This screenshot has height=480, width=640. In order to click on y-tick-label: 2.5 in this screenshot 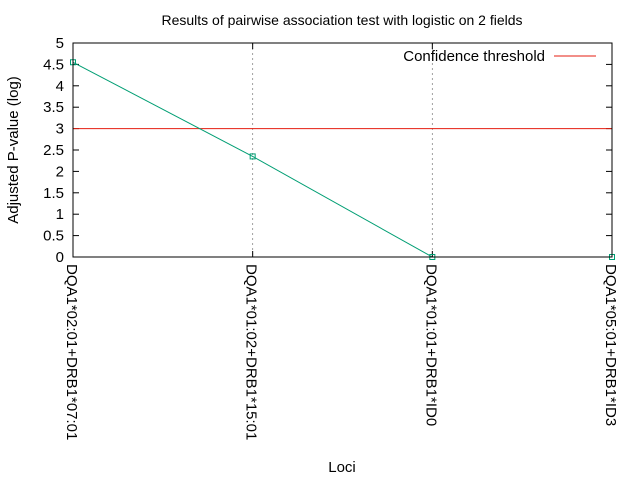, I will do `click(53, 150)`.